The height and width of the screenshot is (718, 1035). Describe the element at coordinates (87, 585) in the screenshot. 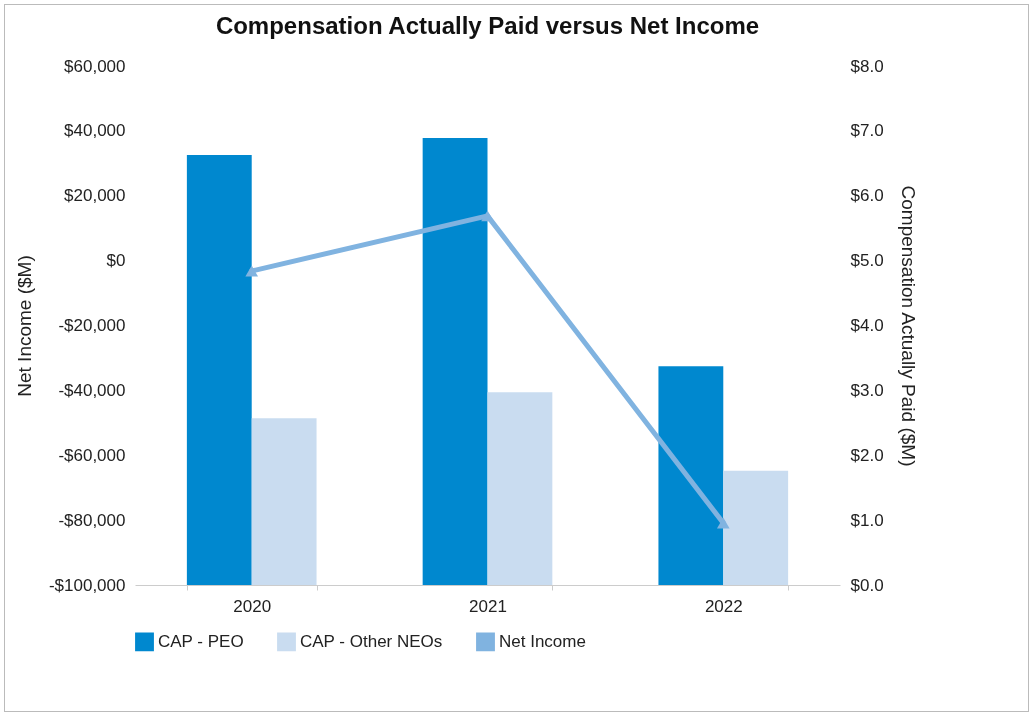

I see `y-tick-label: -$100,000` at that location.